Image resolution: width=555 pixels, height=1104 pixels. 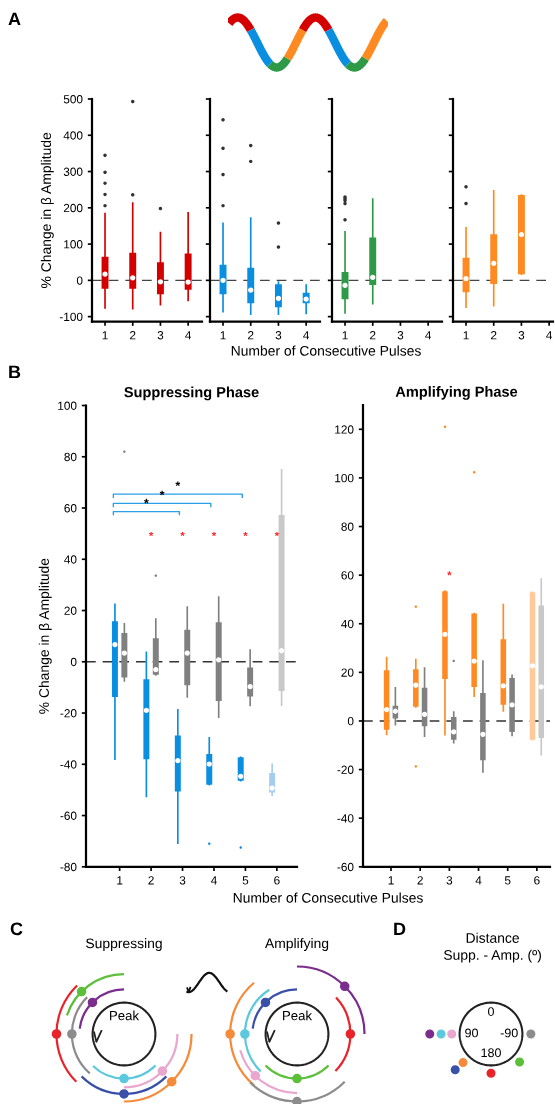 What do you see at coordinates (456, 393) in the screenshot?
I see `chart-title: Amplifying Phase` at bounding box center [456, 393].